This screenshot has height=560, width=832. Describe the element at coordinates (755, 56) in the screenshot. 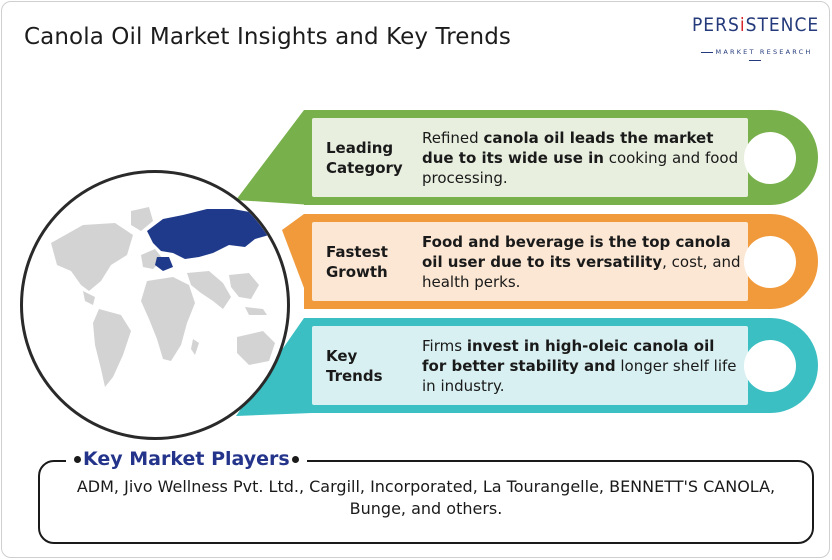

I see `logo-subtitle: MARKET RESEARCH` at that location.